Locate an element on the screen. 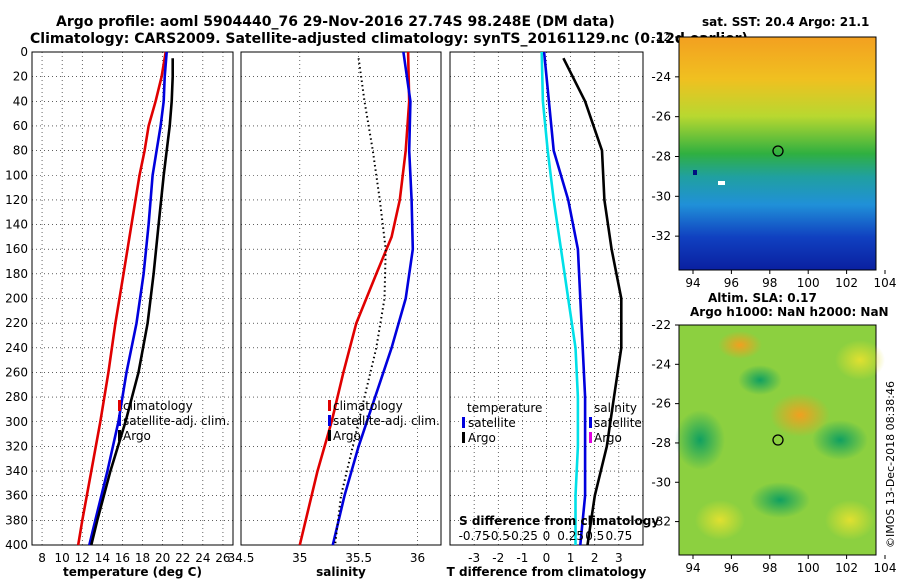  y-tick-label: 380 is located at coordinates (16, 520).